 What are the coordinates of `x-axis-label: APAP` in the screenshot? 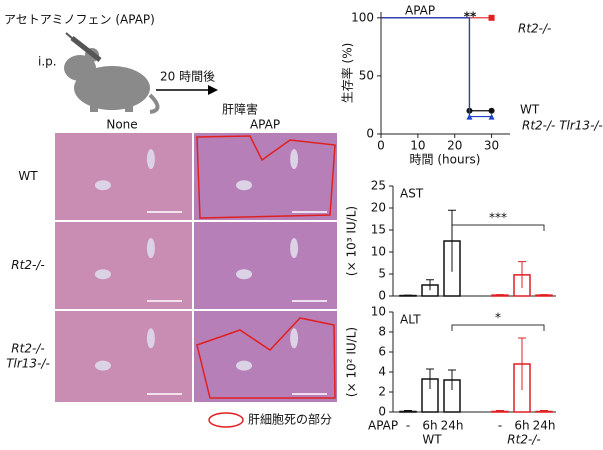 It's located at (383, 426).